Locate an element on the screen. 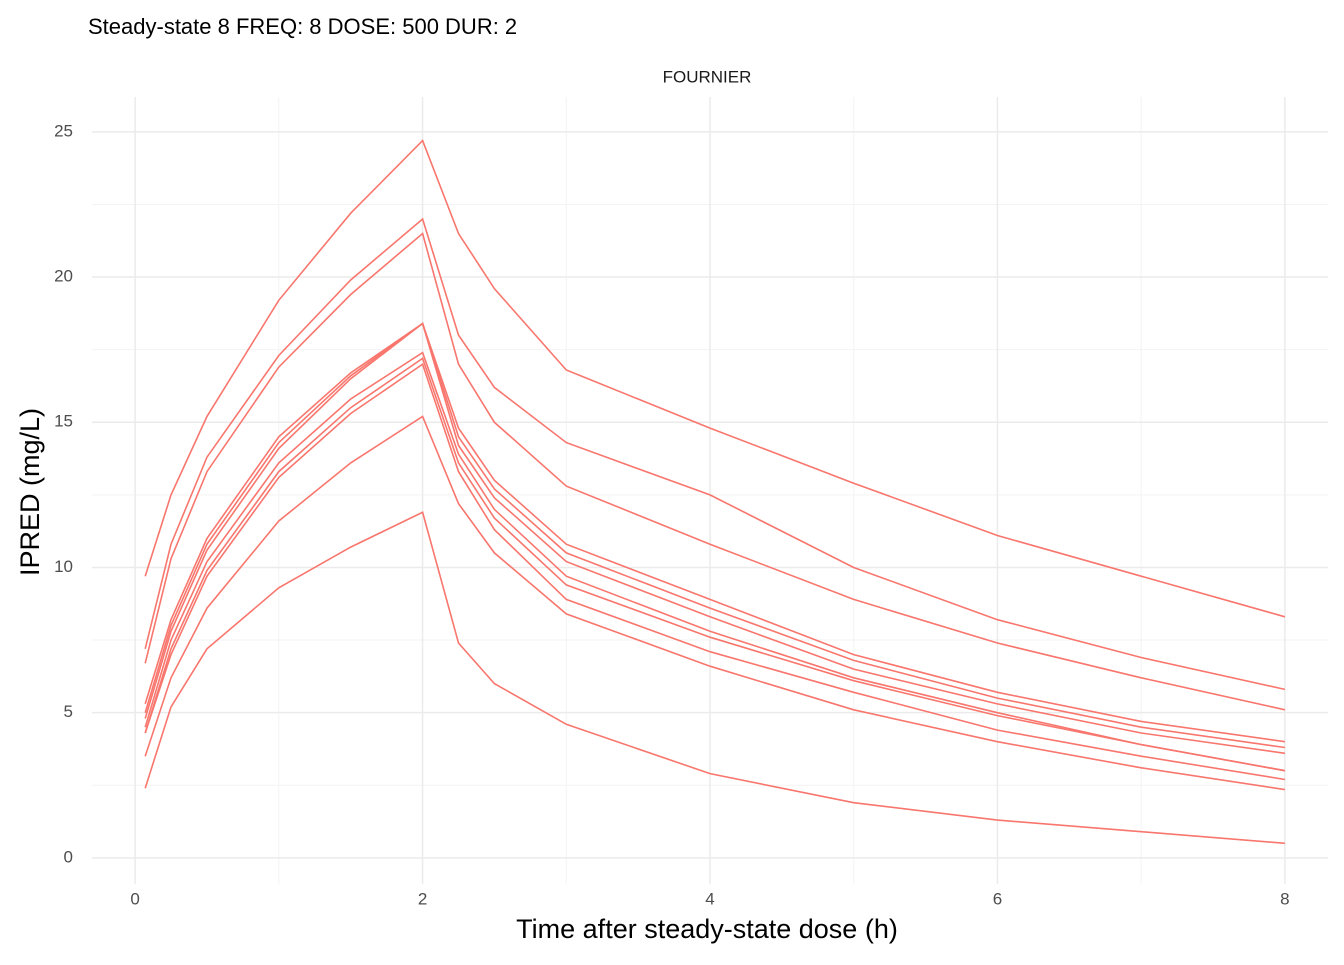  y-tick-label: 5 is located at coordinates (68, 711).